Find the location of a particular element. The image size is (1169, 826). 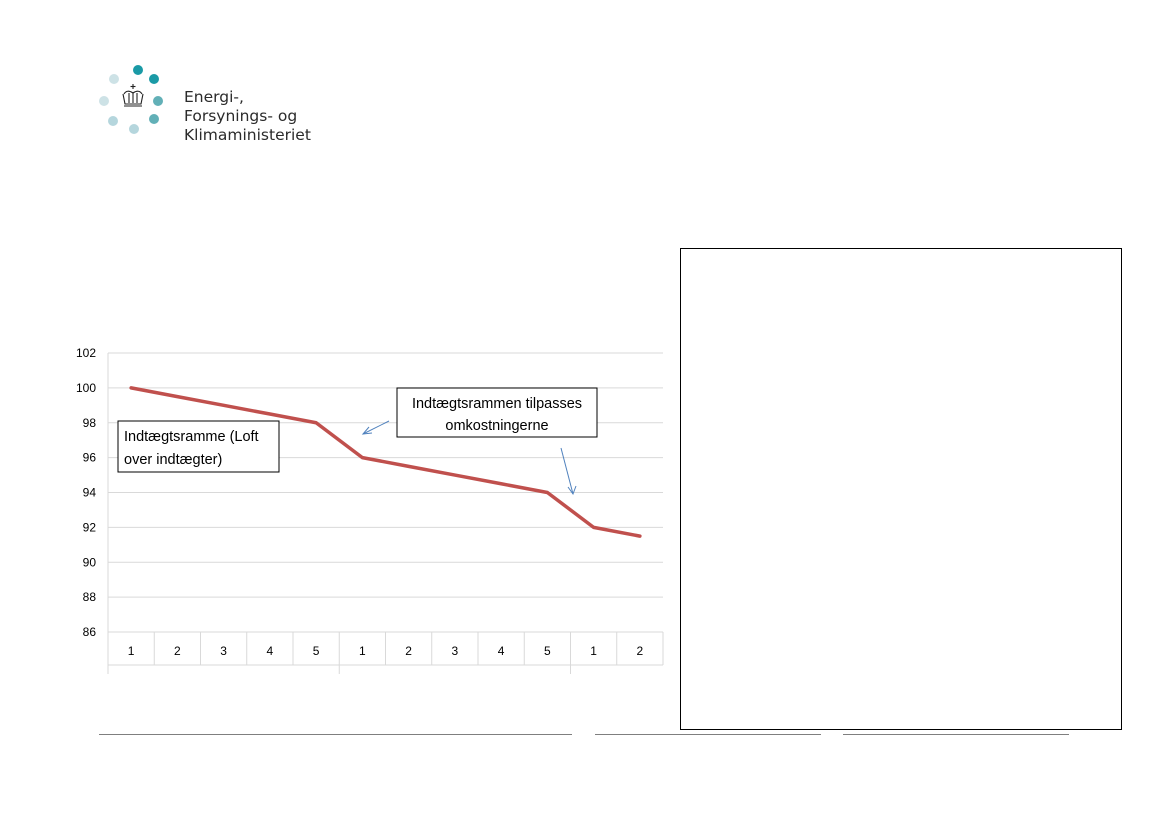

y-tick-label: 88 is located at coordinates (90, 597).